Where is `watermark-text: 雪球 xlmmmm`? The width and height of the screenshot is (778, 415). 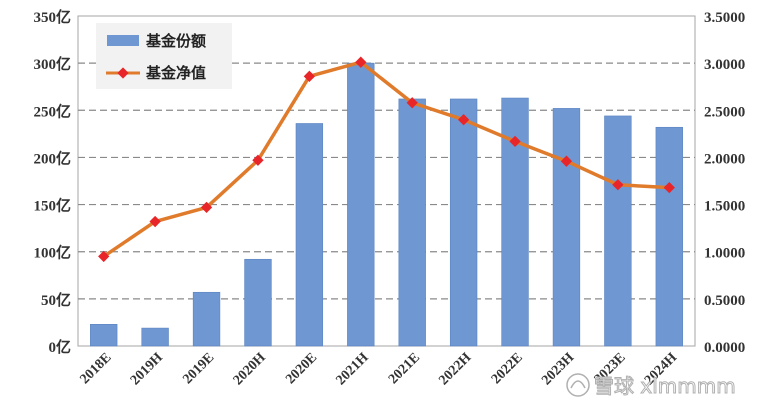
watermark-text: 雪球 xlmmmm is located at coordinates (665, 386).